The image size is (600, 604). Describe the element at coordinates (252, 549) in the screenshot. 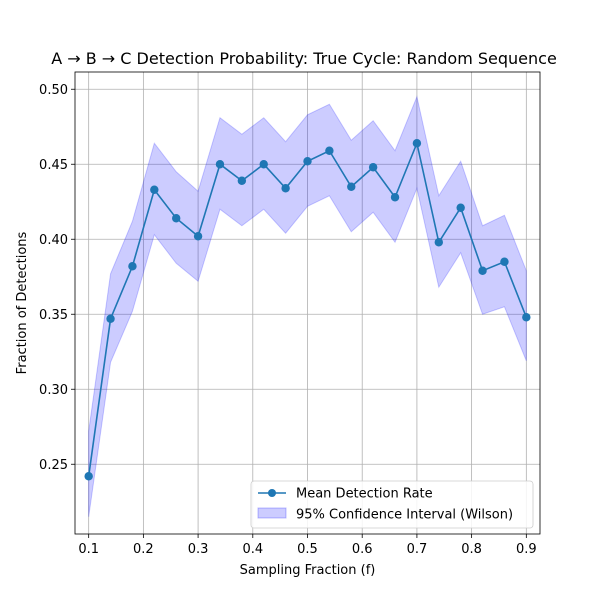

I see `x-tick-label: 0.4` at that location.